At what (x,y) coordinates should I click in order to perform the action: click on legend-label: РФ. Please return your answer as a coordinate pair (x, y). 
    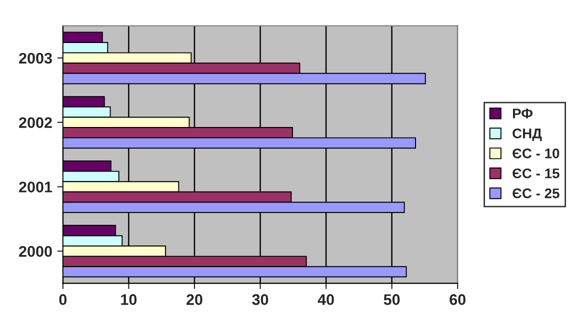
    Looking at the image, I should click on (522, 113).